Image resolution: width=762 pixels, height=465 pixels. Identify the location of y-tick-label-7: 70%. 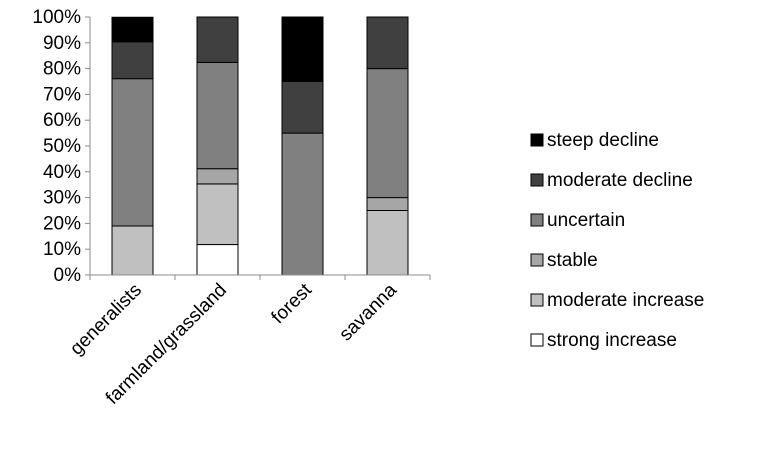
(62, 94).